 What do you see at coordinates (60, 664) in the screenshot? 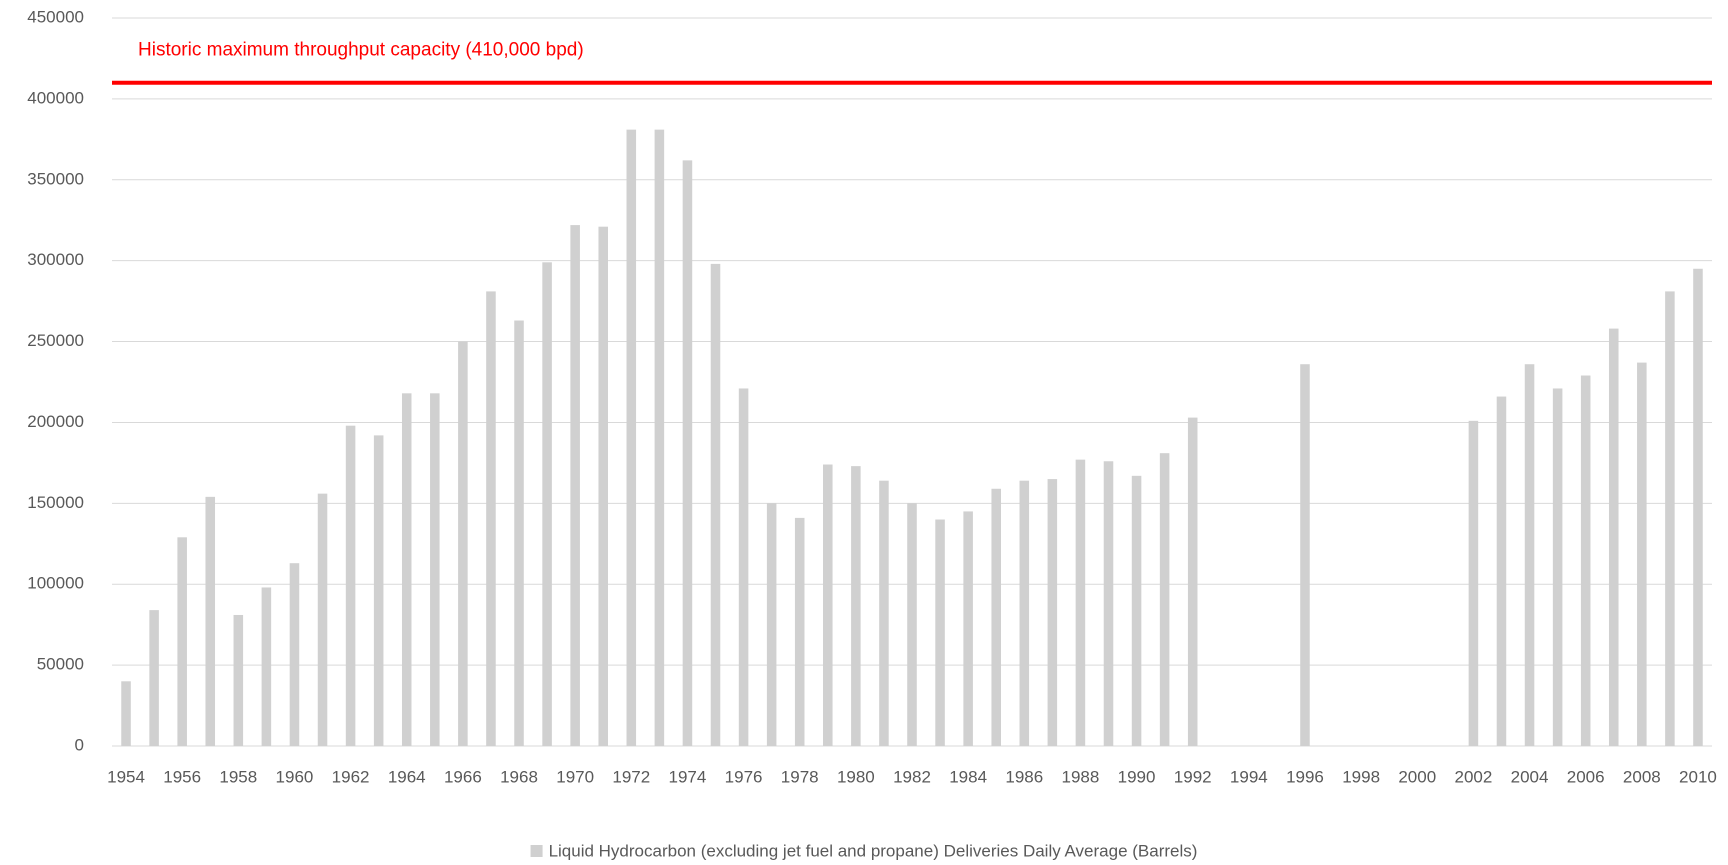
I see `y-tick-label: 50000` at bounding box center [60, 664].